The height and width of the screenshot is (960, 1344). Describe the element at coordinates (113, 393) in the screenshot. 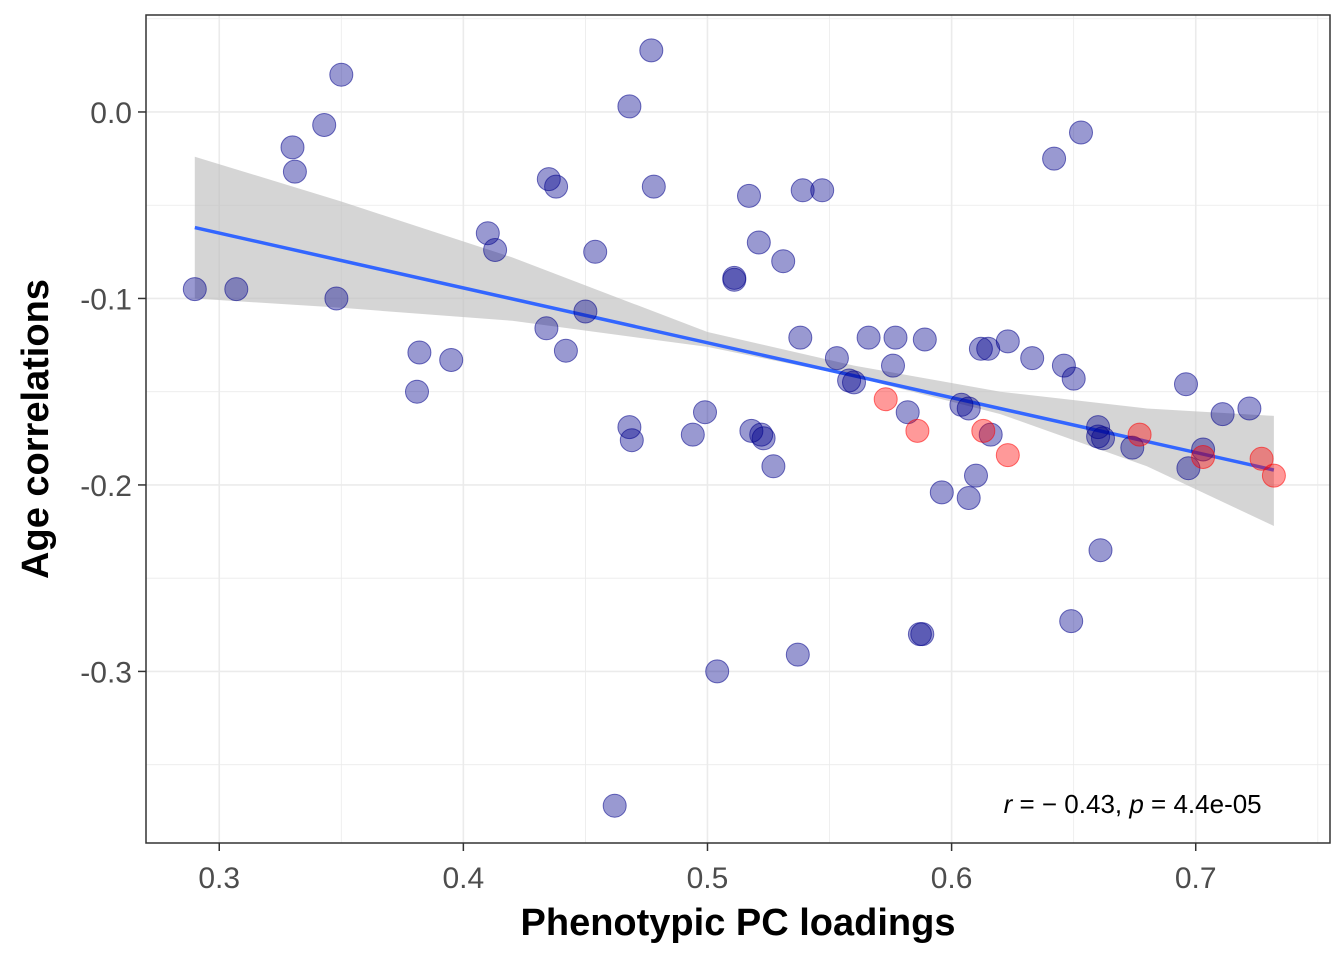

I see `y-axis-ticks: 0.0 -0.1 -0.2 -0.3` at that location.